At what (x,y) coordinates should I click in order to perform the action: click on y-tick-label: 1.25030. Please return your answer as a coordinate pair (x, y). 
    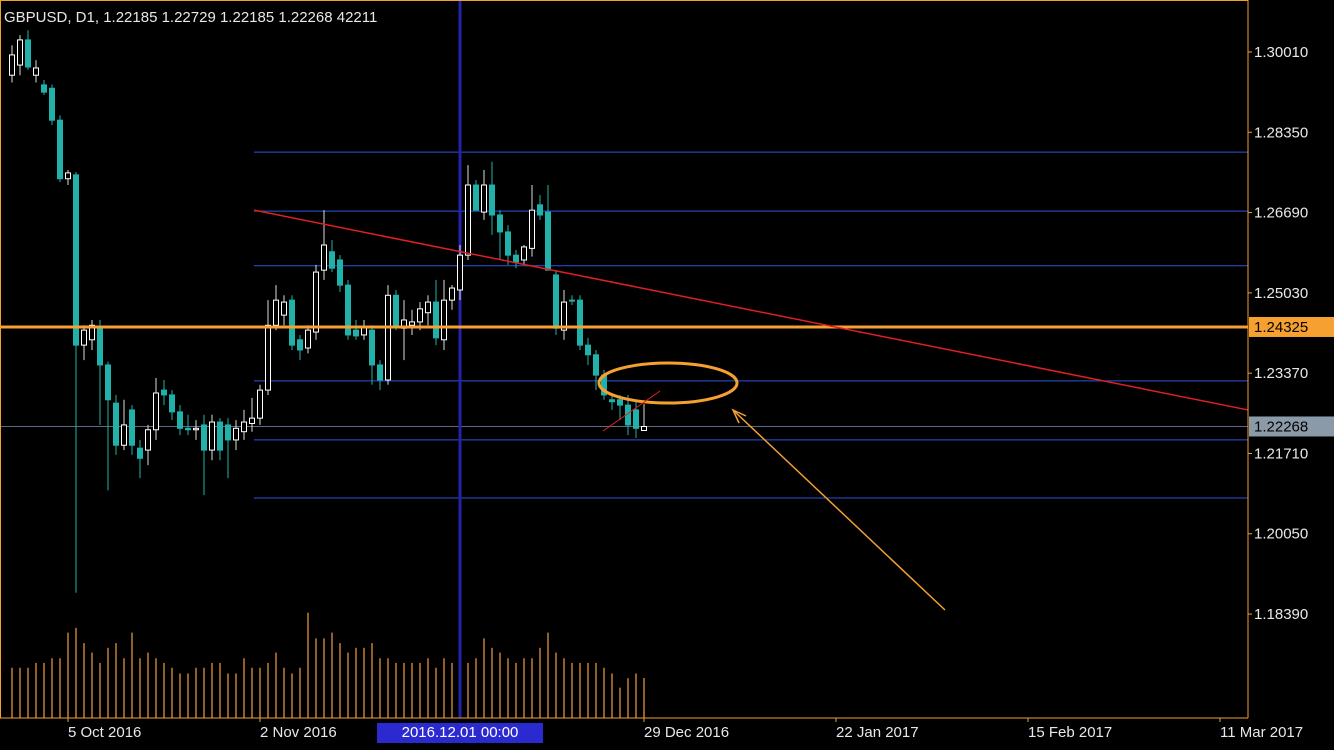
    Looking at the image, I should click on (1281, 293).